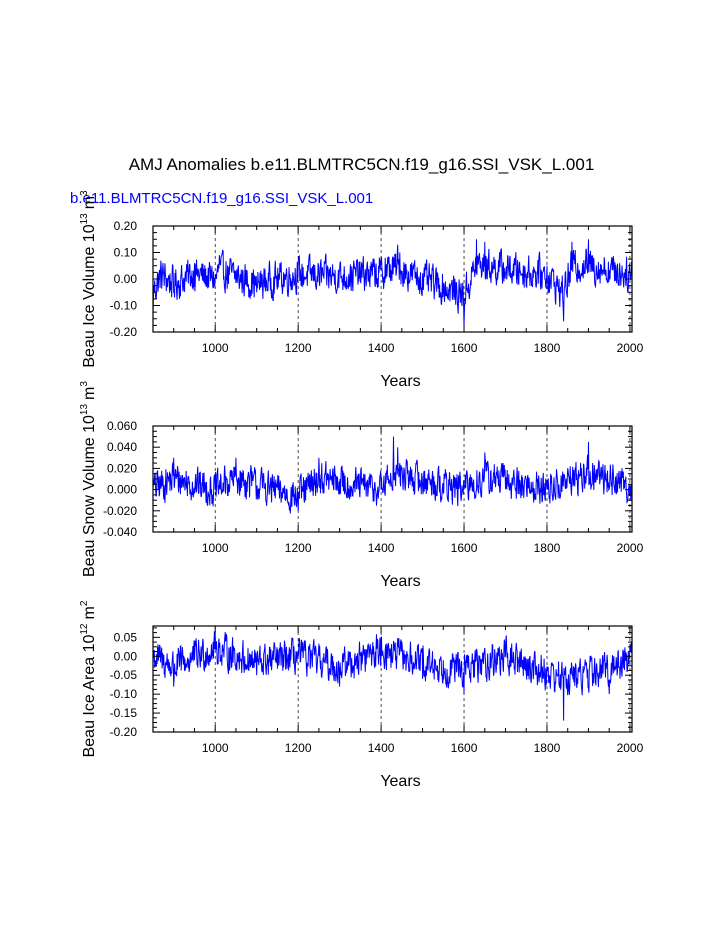 This screenshot has width=723, height=935. Describe the element at coordinates (124, 675) in the screenshot. I see `y-tick-label: -0.05` at that location.